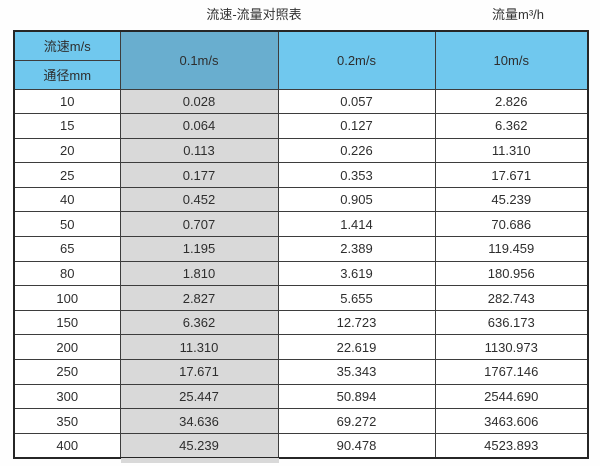 The image size is (600, 466). What do you see at coordinates (199, 175) in the screenshot?
I see `value-cell-0-1ms: 0.177` at bounding box center [199, 175].